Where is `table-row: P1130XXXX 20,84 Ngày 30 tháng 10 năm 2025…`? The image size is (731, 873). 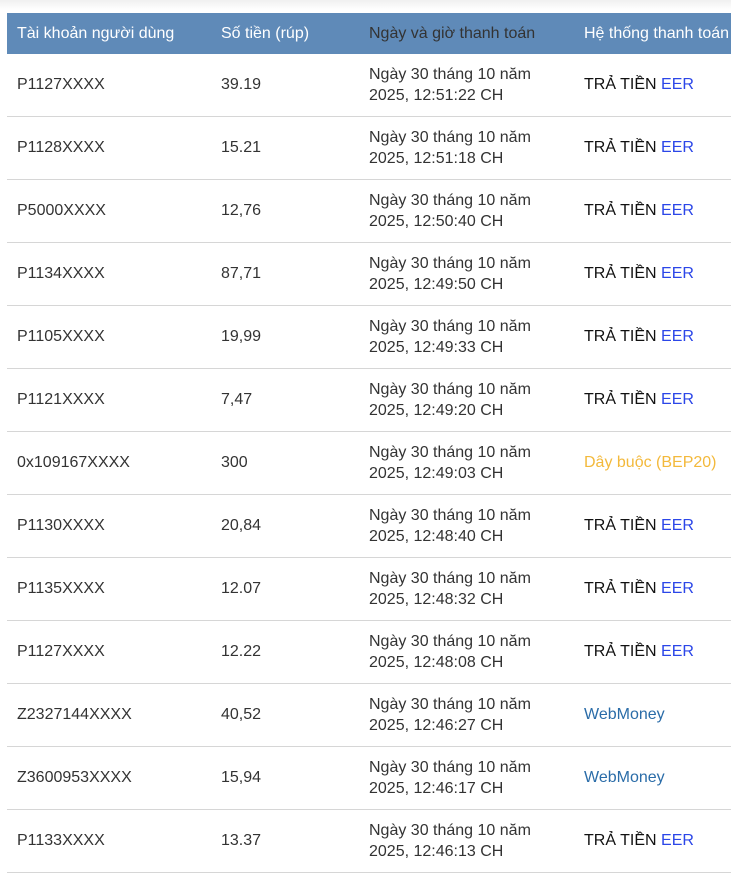 table-row: P1130XXXX 20,84 Ngày 30 tháng 10 năm 2025… is located at coordinates (369, 526).